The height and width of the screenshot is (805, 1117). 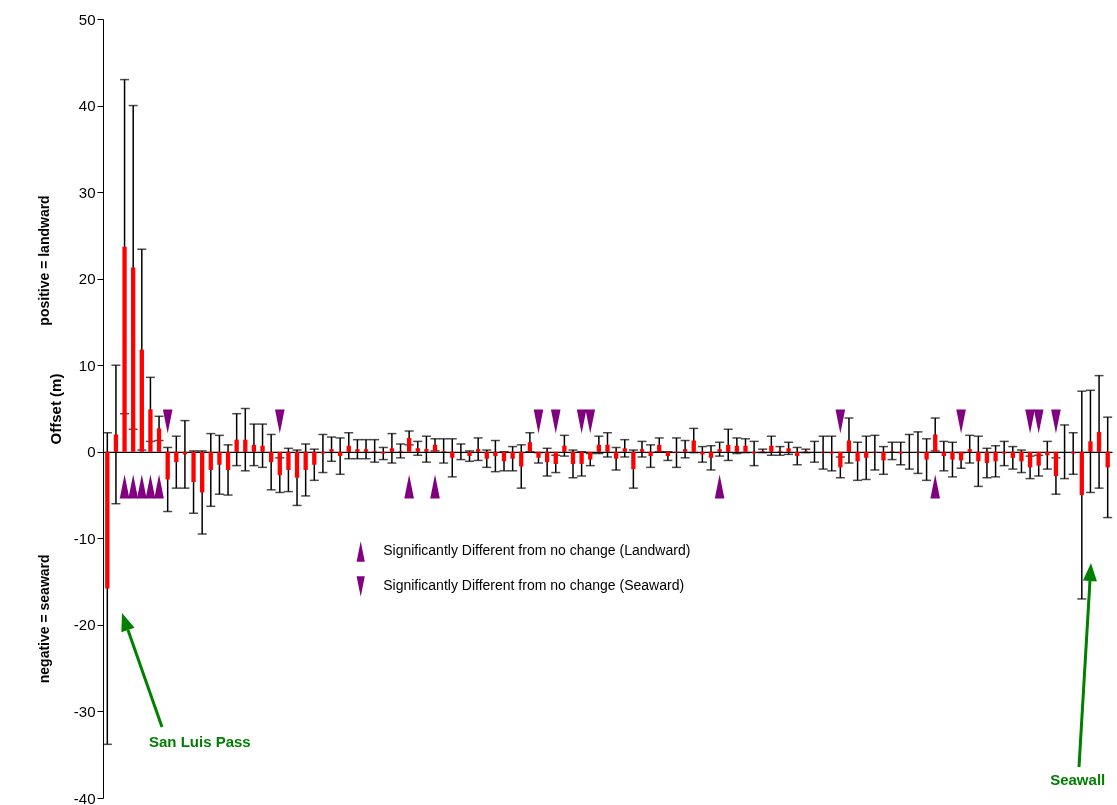 I want to click on y-tick-label: 30, so click(x=87, y=192).